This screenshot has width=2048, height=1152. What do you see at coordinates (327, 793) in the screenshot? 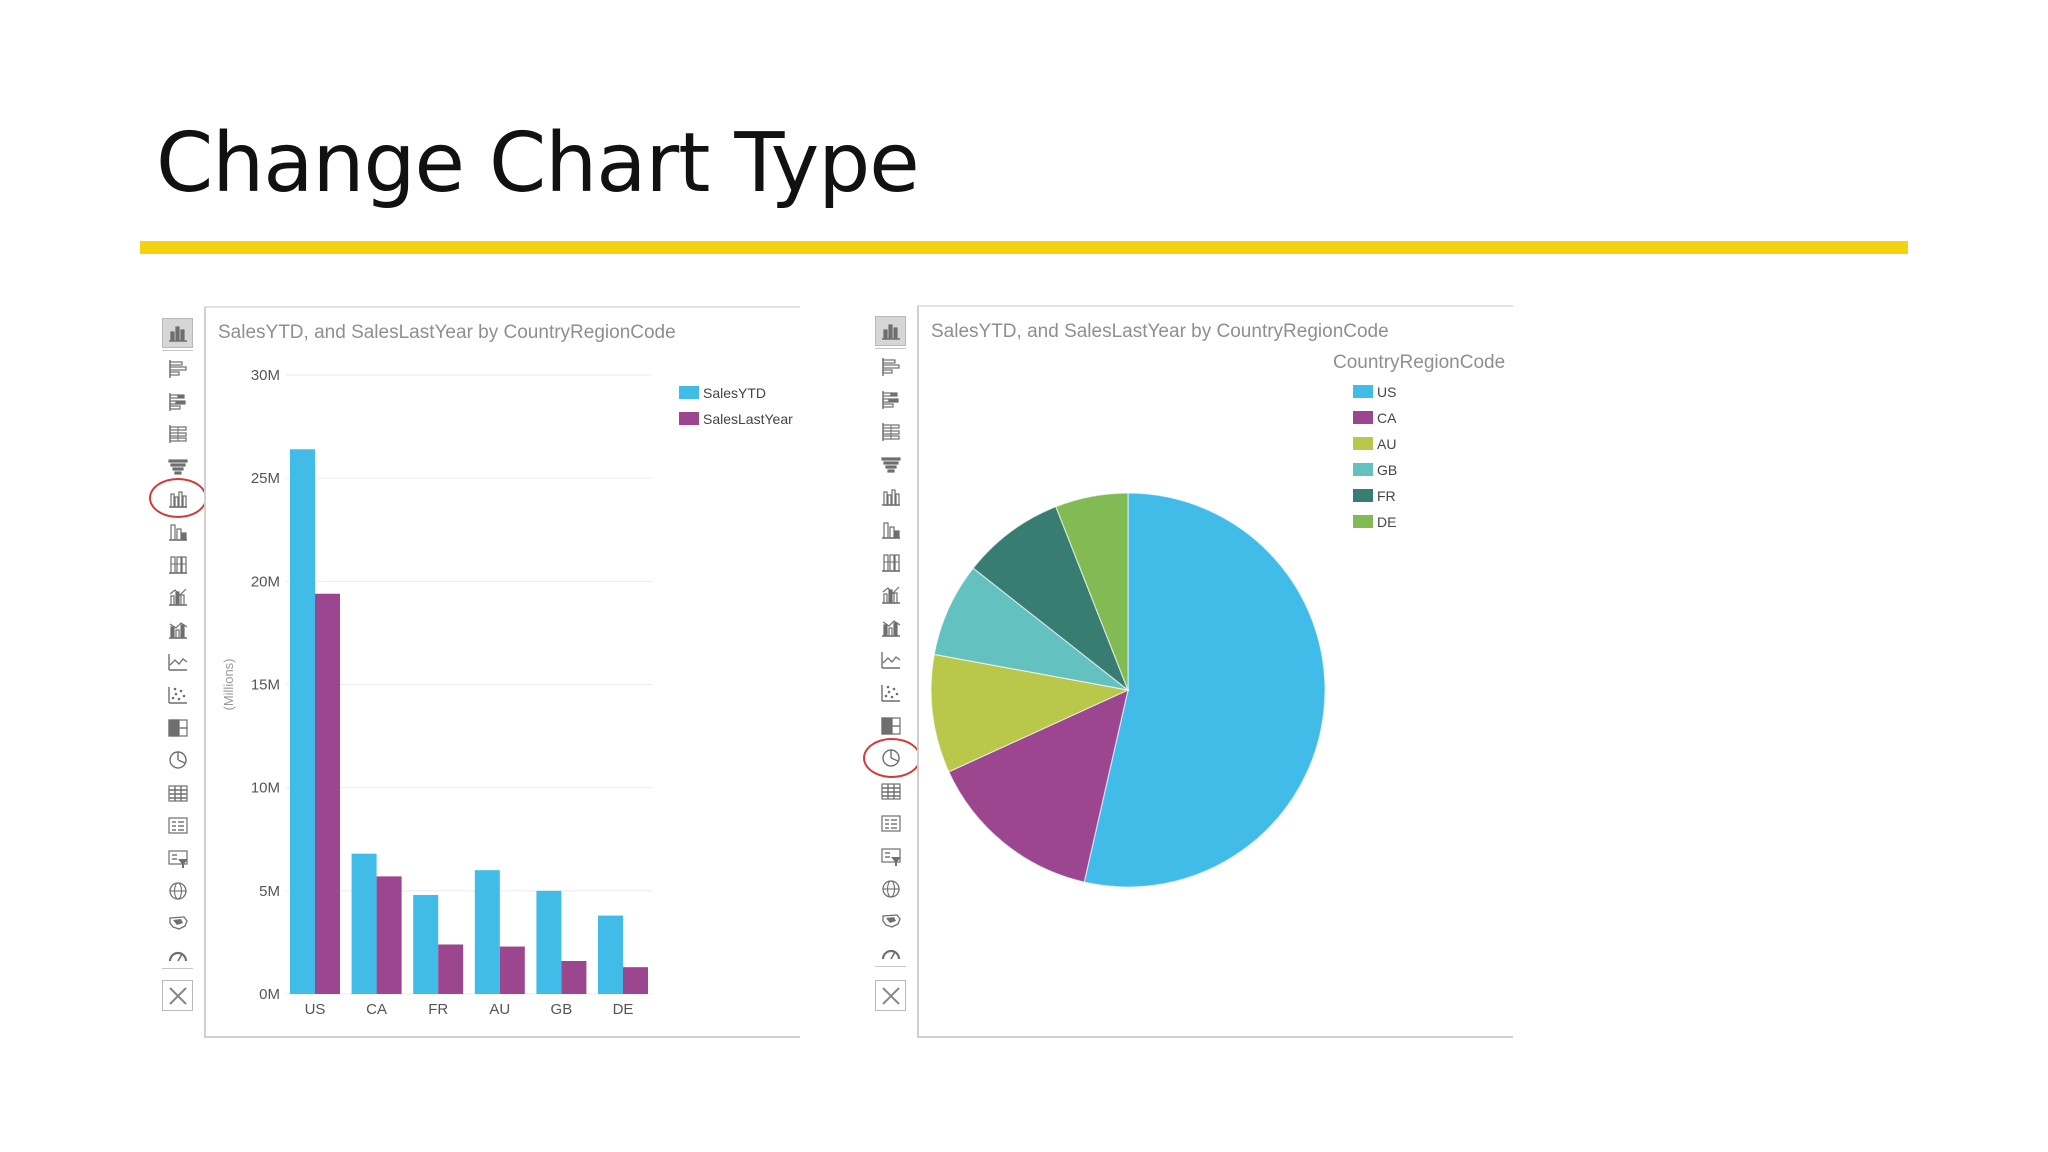
I see `bar-SalesLastYear-US` at bounding box center [327, 793].